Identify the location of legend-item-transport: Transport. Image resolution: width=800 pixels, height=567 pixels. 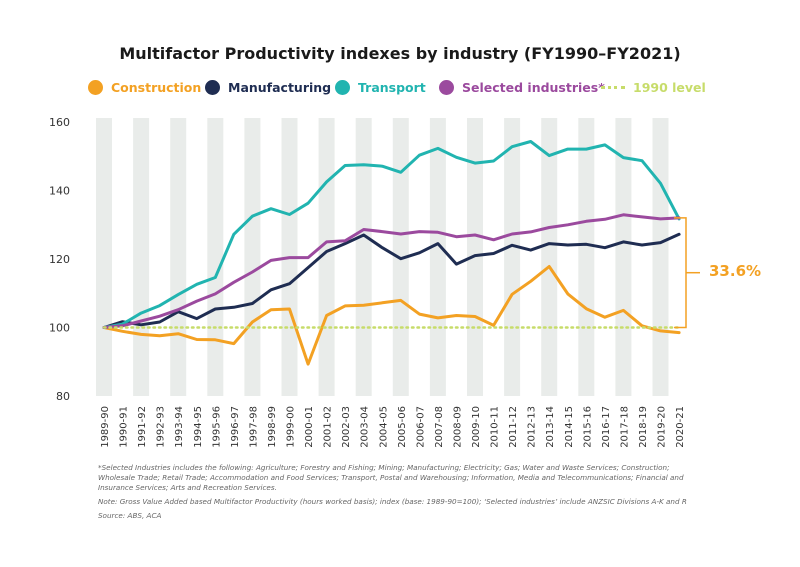
(380, 87).